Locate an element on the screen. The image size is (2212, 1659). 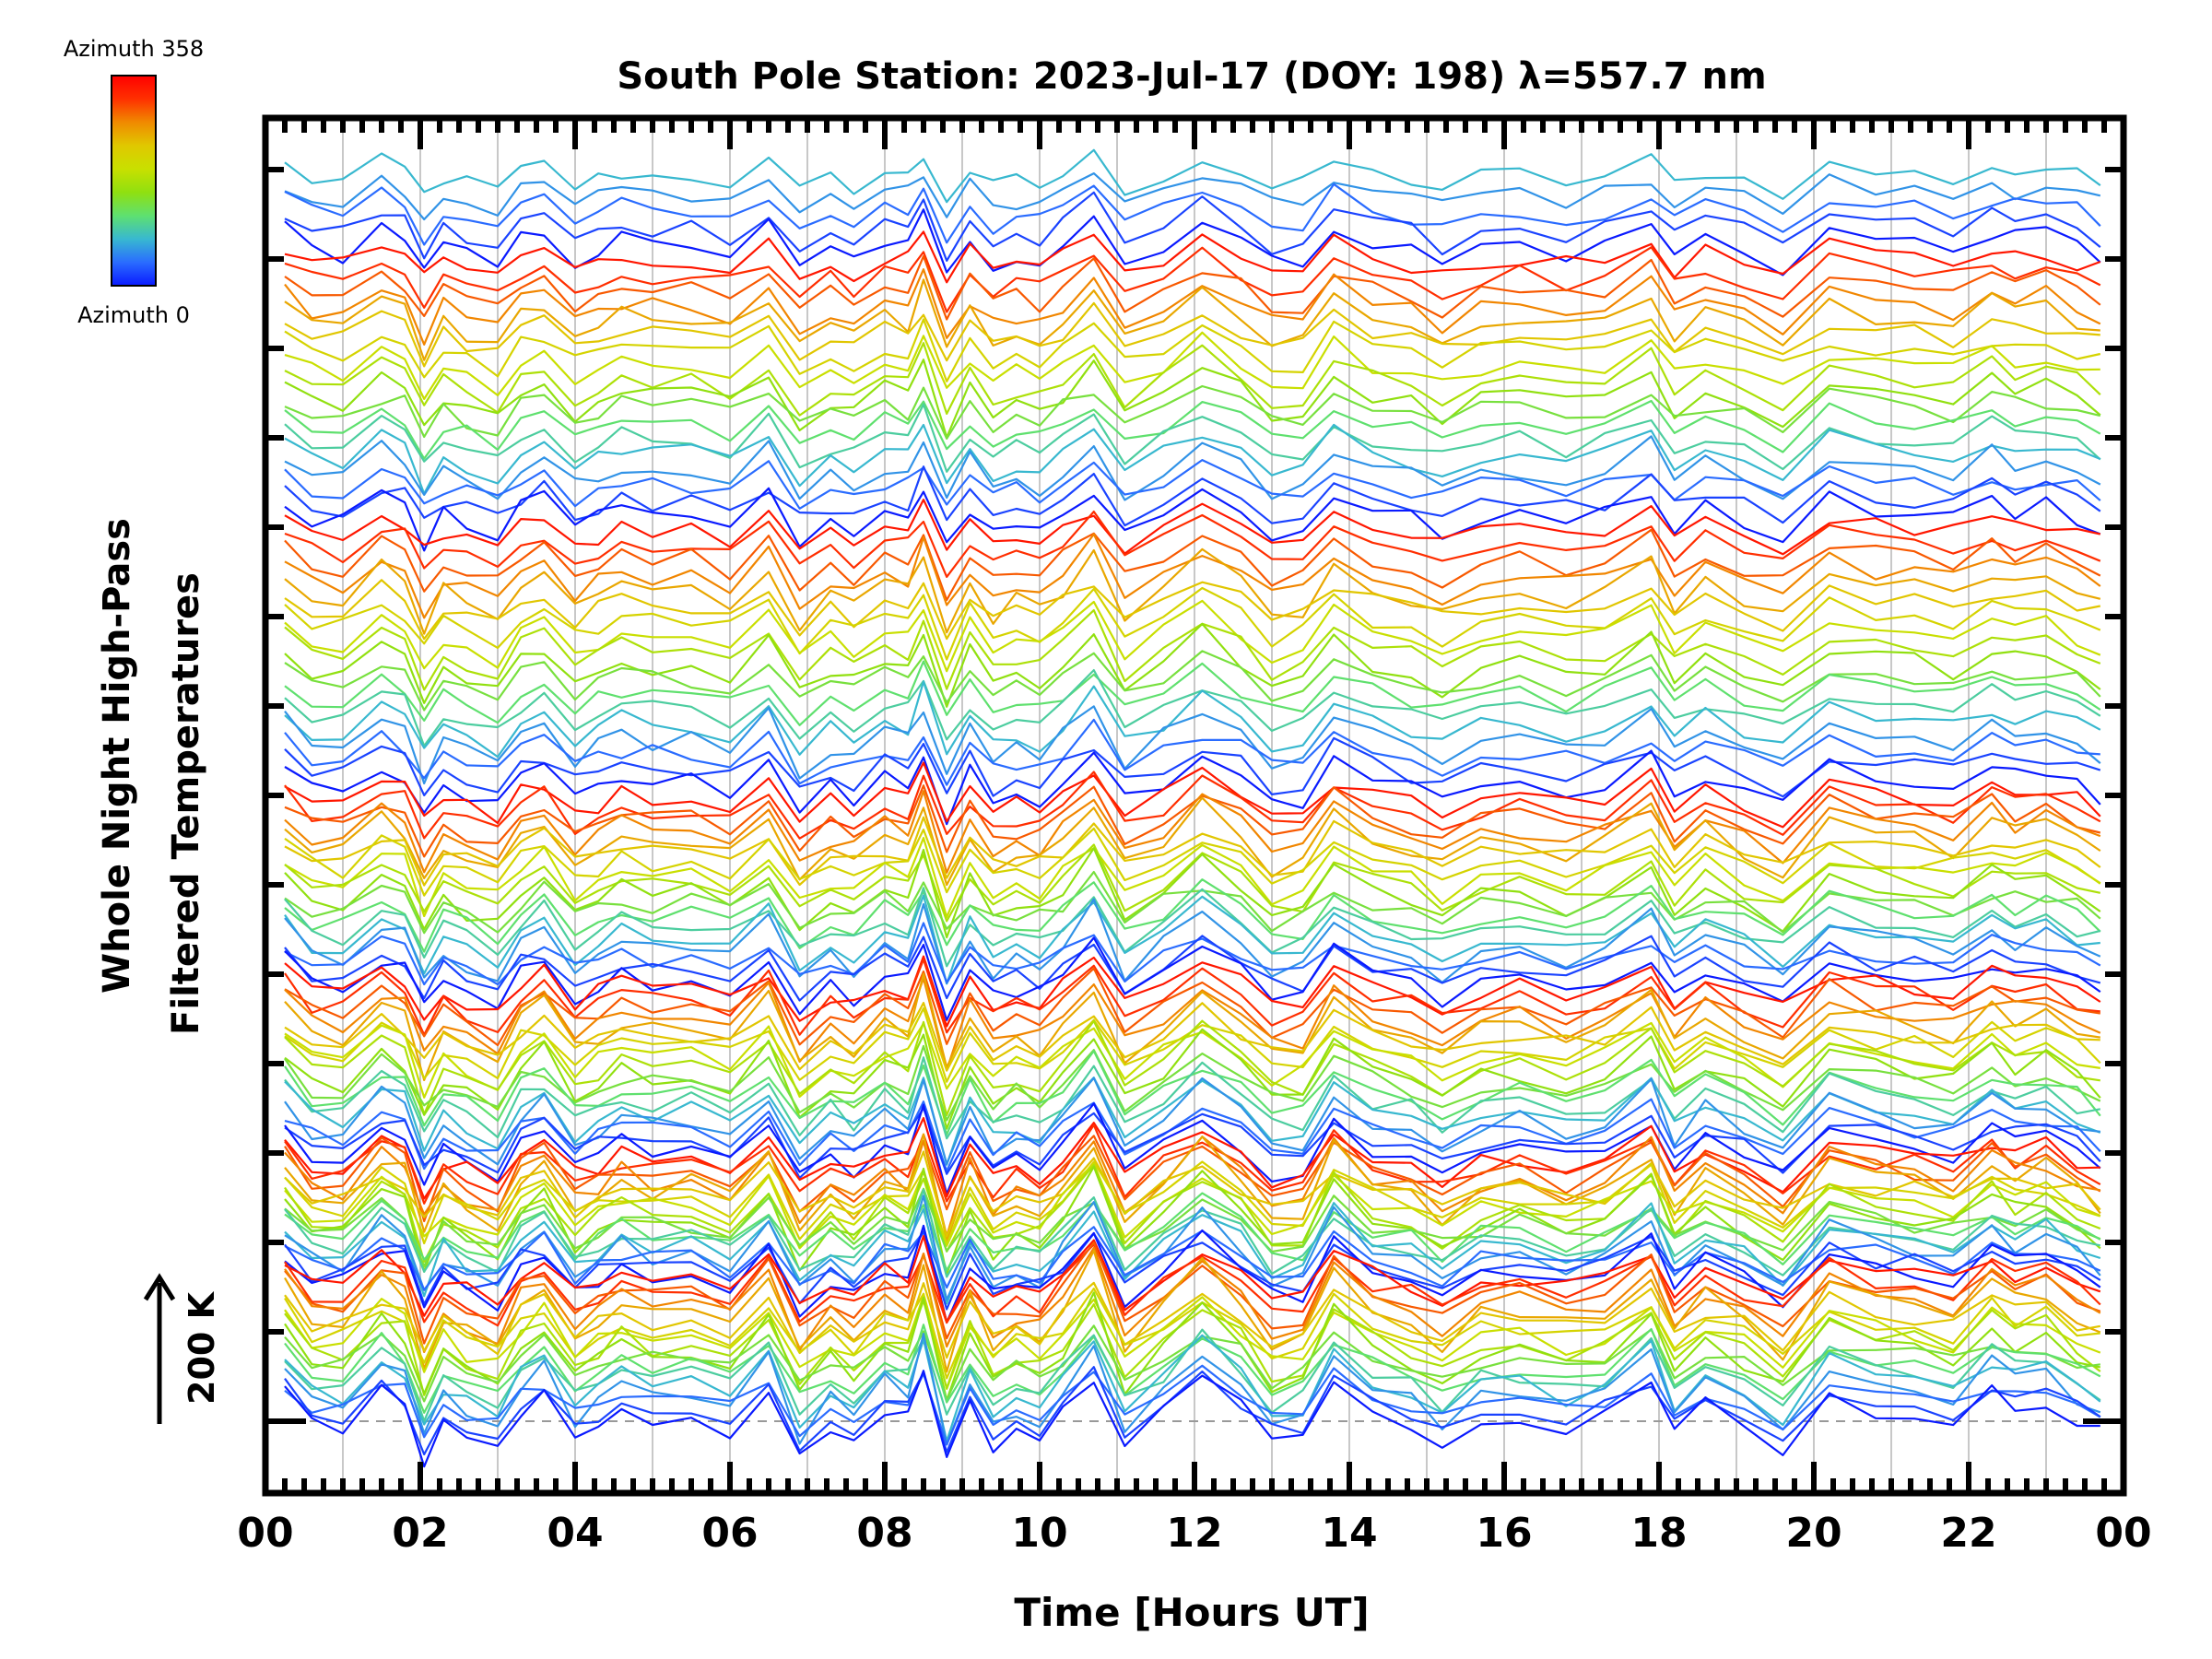
scale-arrow-head-icon is located at coordinates (159, 1287).